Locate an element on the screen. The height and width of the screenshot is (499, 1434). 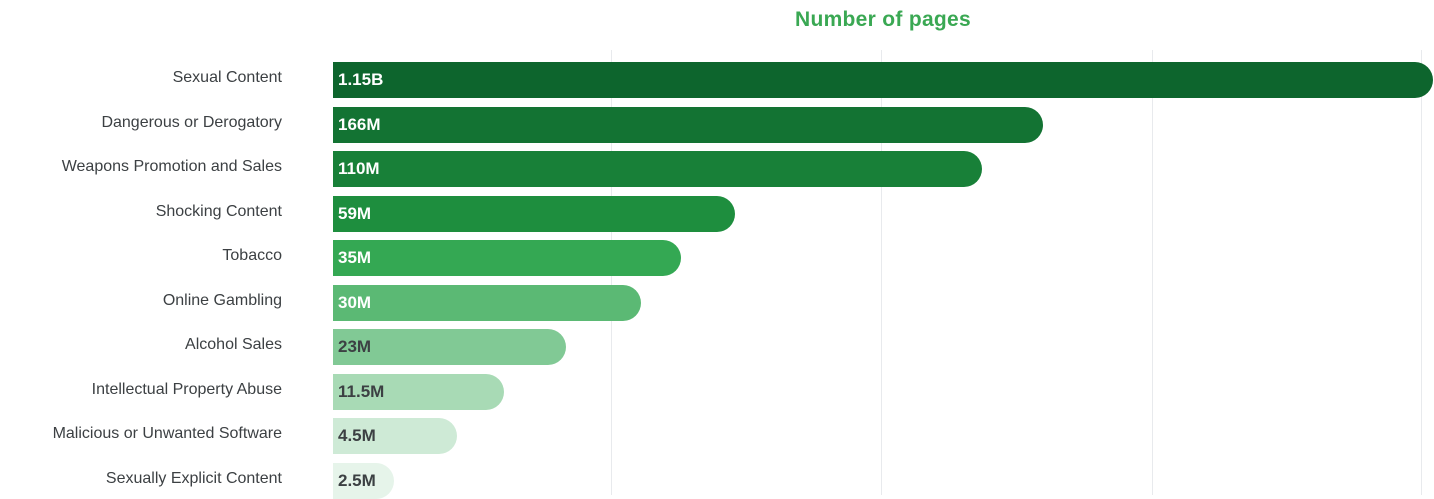
category-label: Shocking Content is located at coordinates (218, 211).